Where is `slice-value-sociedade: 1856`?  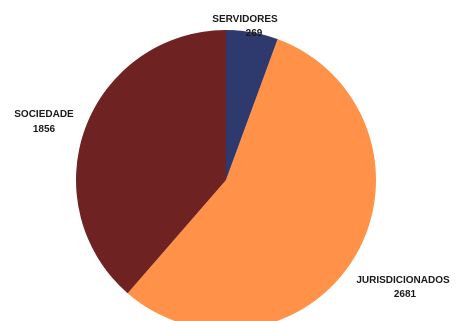
slice-value-sociedade: 1856 is located at coordinates (44, 129).